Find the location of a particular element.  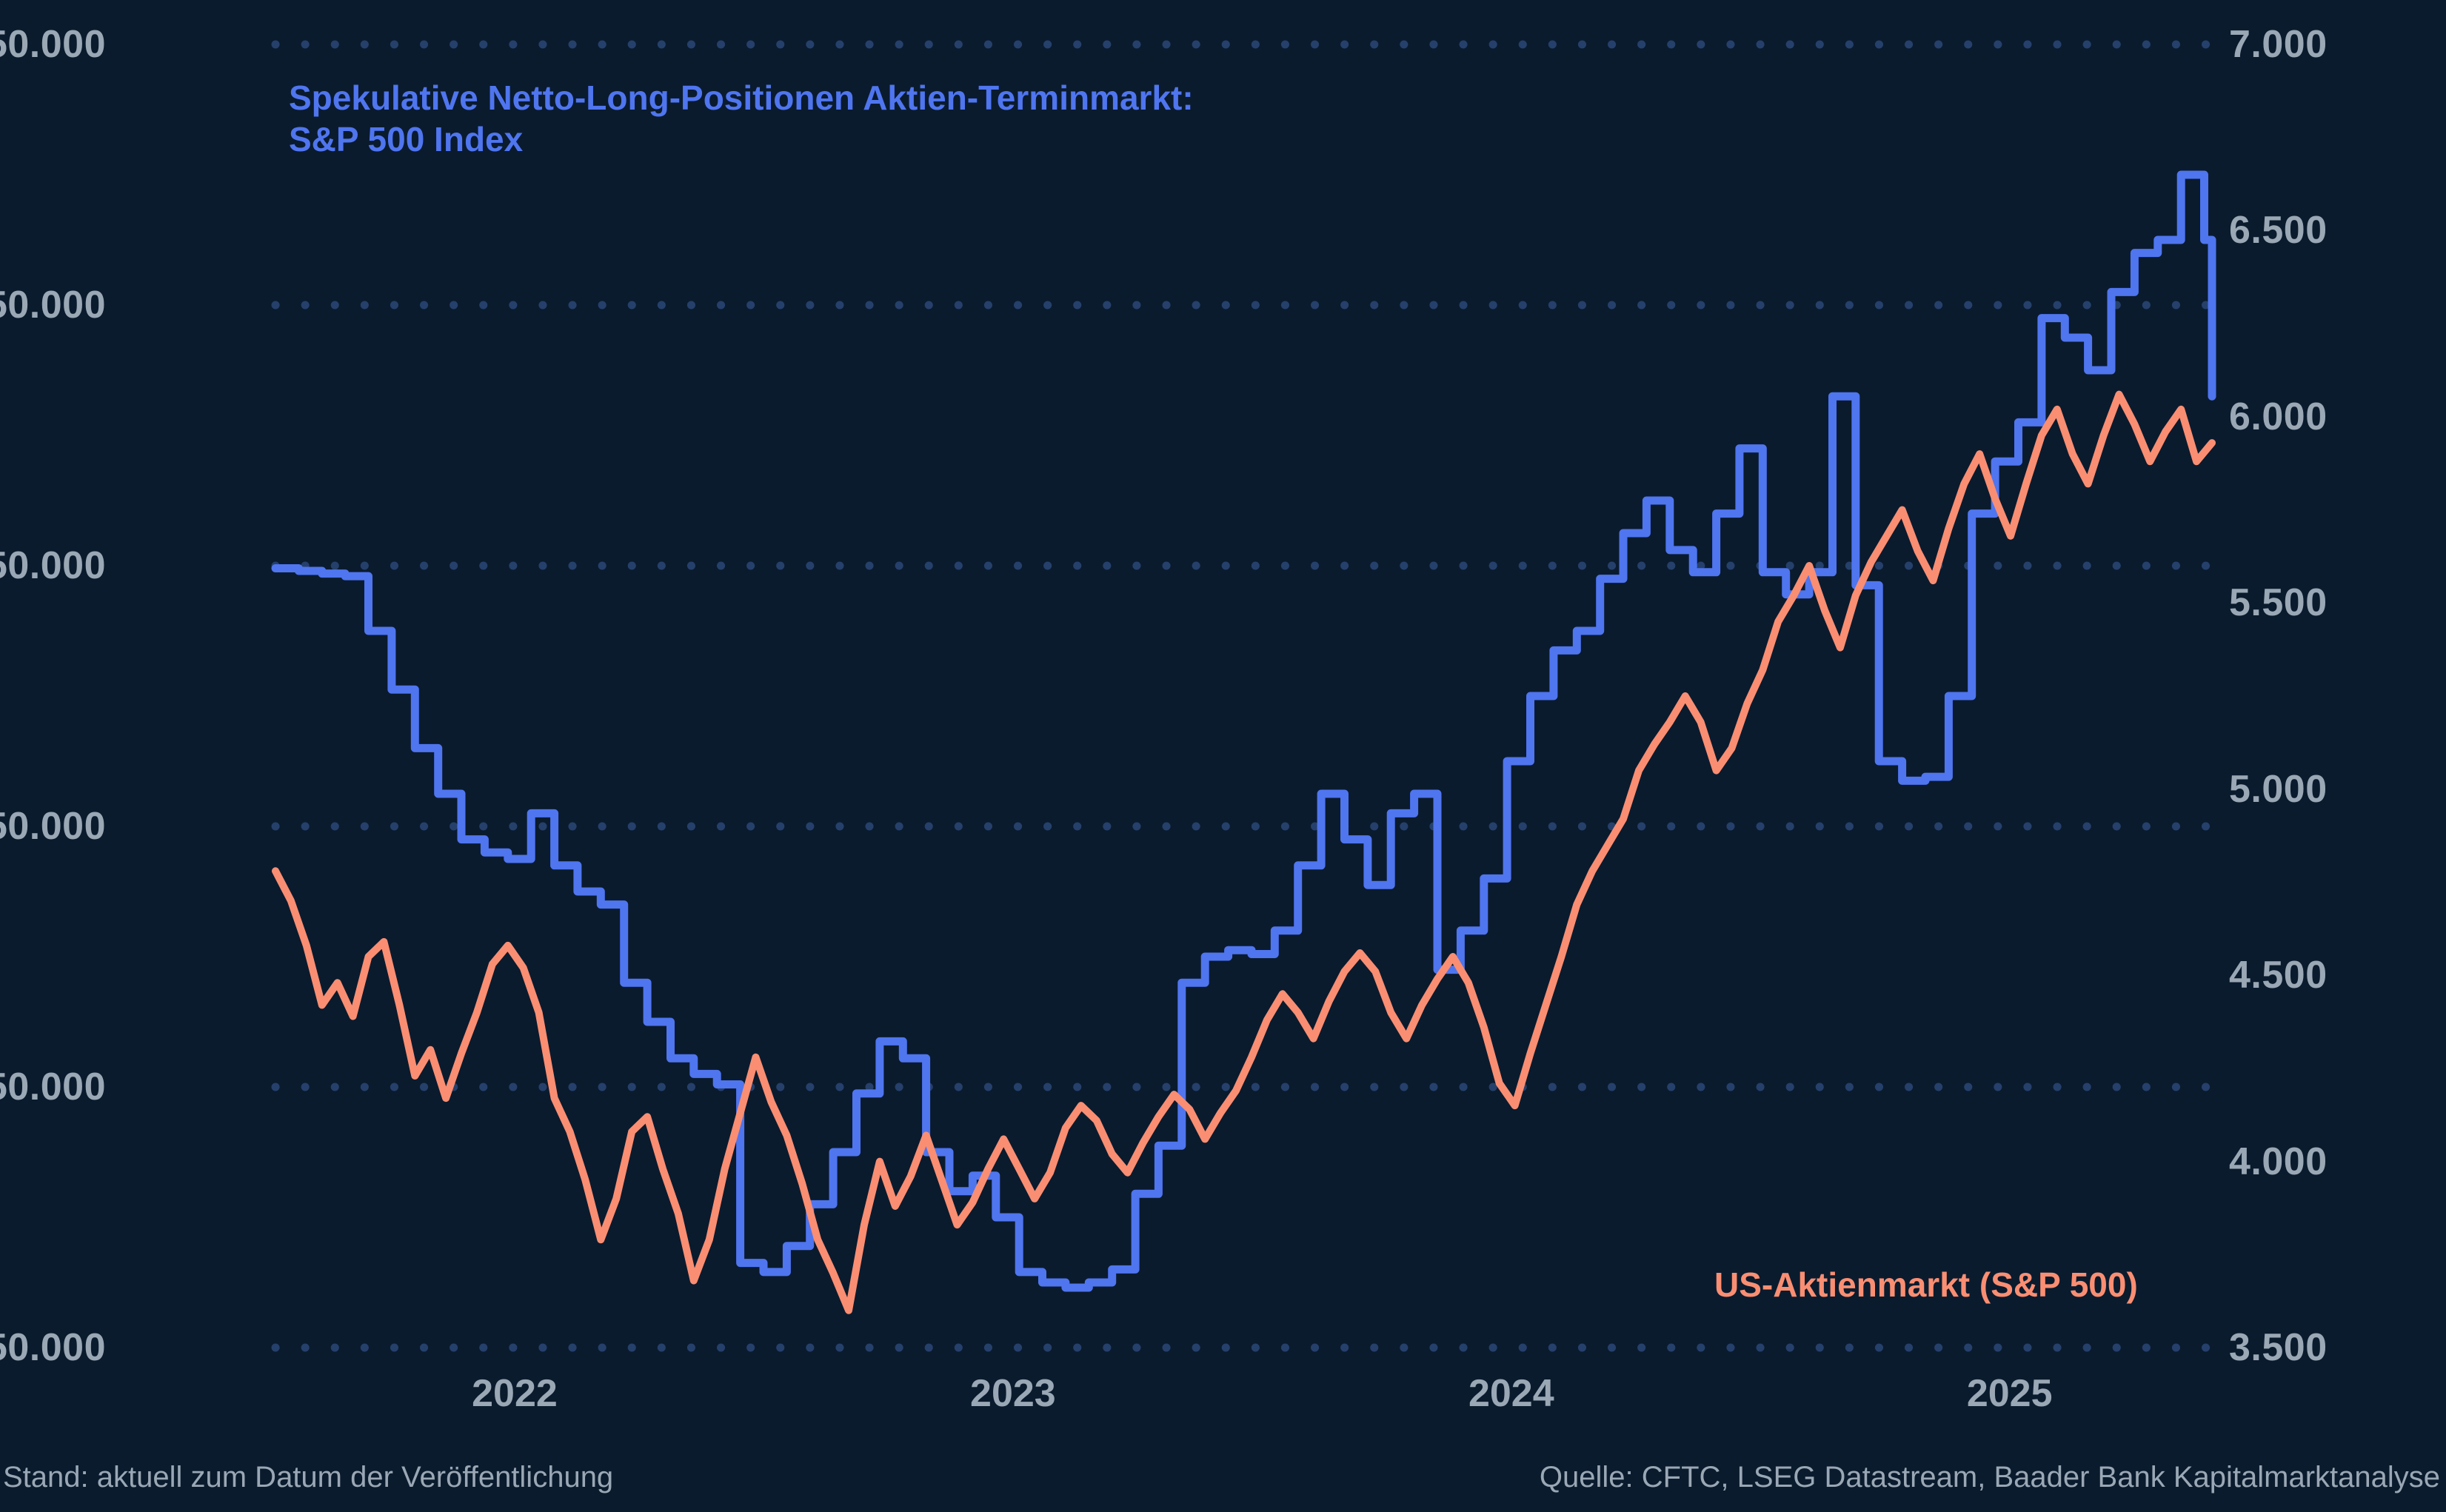

series-label-us-equity-market: US-Aktienmarkt (S&P 500) is located at coordinates (1926, 1284).